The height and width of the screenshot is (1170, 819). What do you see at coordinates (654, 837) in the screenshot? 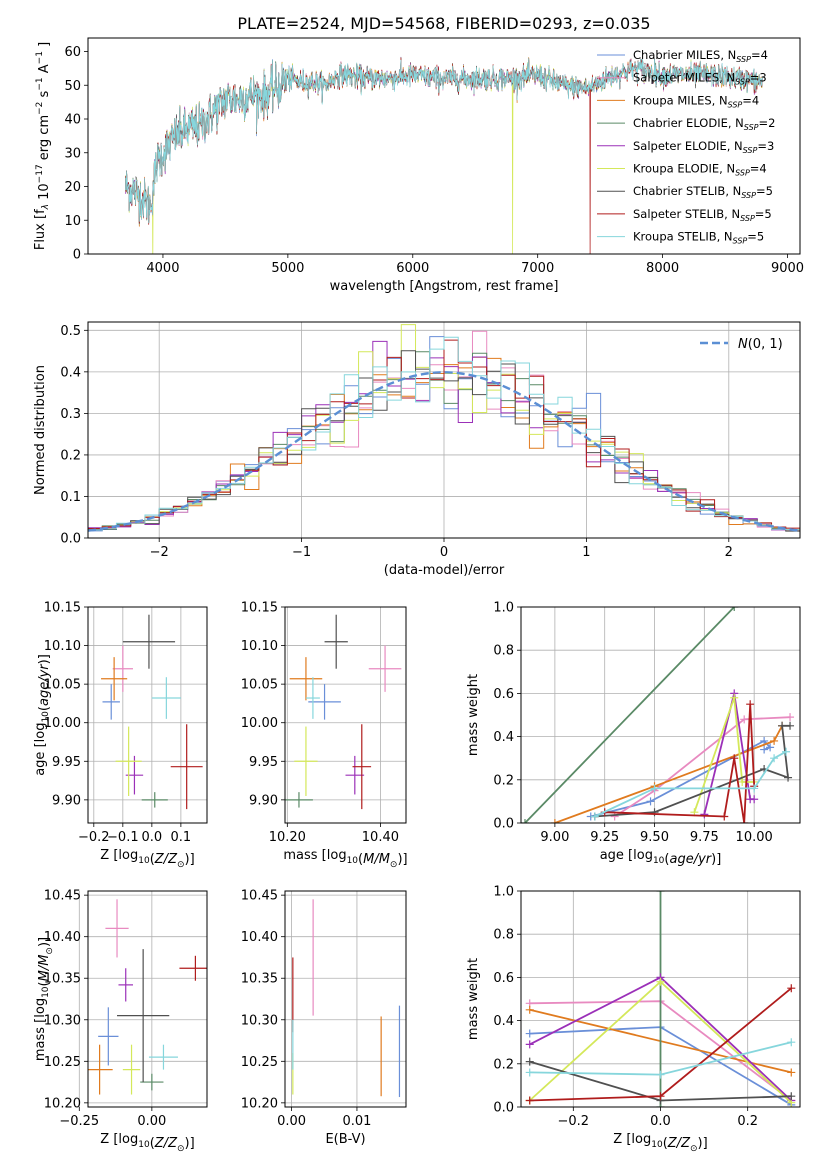
I see `x-tick-label: 9.50` at bounding box center [654, 837].